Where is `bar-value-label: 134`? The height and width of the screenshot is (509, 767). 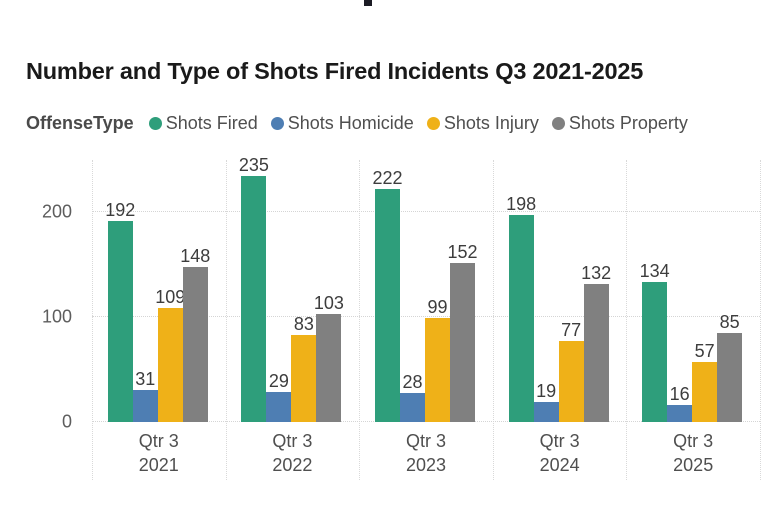 bar-value-label: 134 is located at coordinates (654, 270).